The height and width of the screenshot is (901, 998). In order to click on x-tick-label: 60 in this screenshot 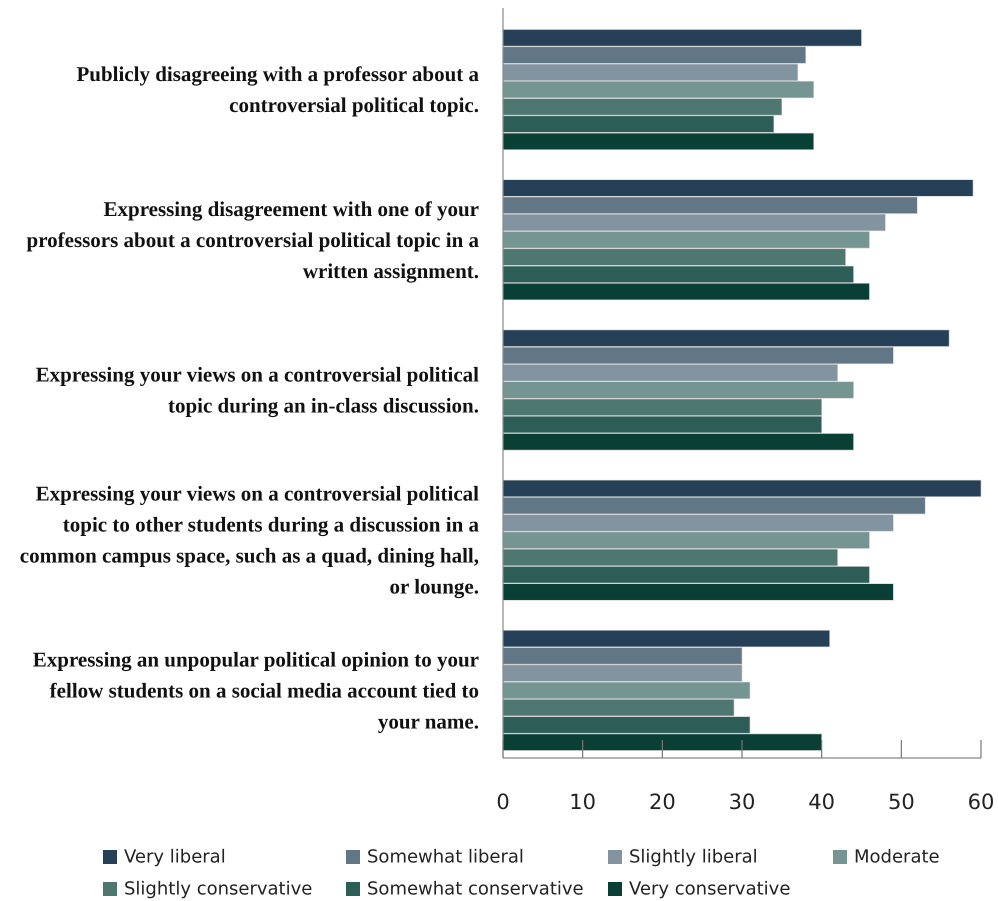, I will do `click(981, 802)`.